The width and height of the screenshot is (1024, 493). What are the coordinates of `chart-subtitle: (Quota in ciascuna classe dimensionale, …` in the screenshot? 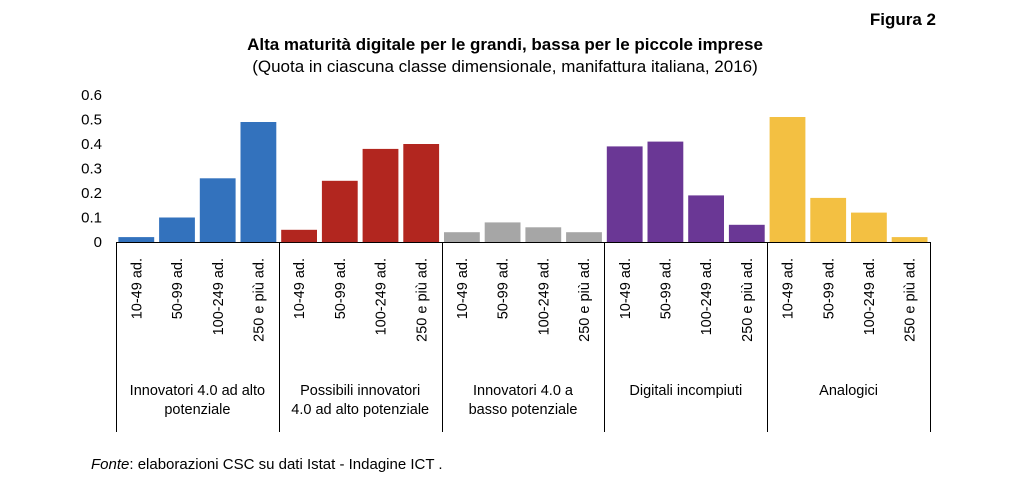 It's located at (505, 66).